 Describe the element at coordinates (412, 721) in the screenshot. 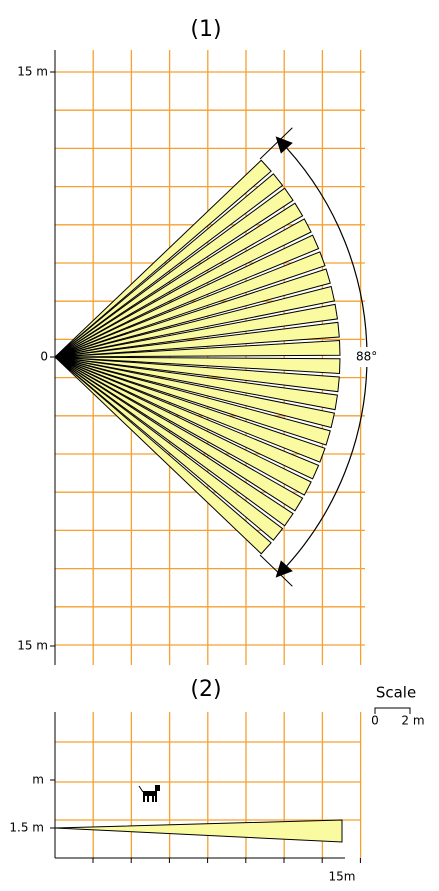

I see `scale-end: 2 m` at that location.